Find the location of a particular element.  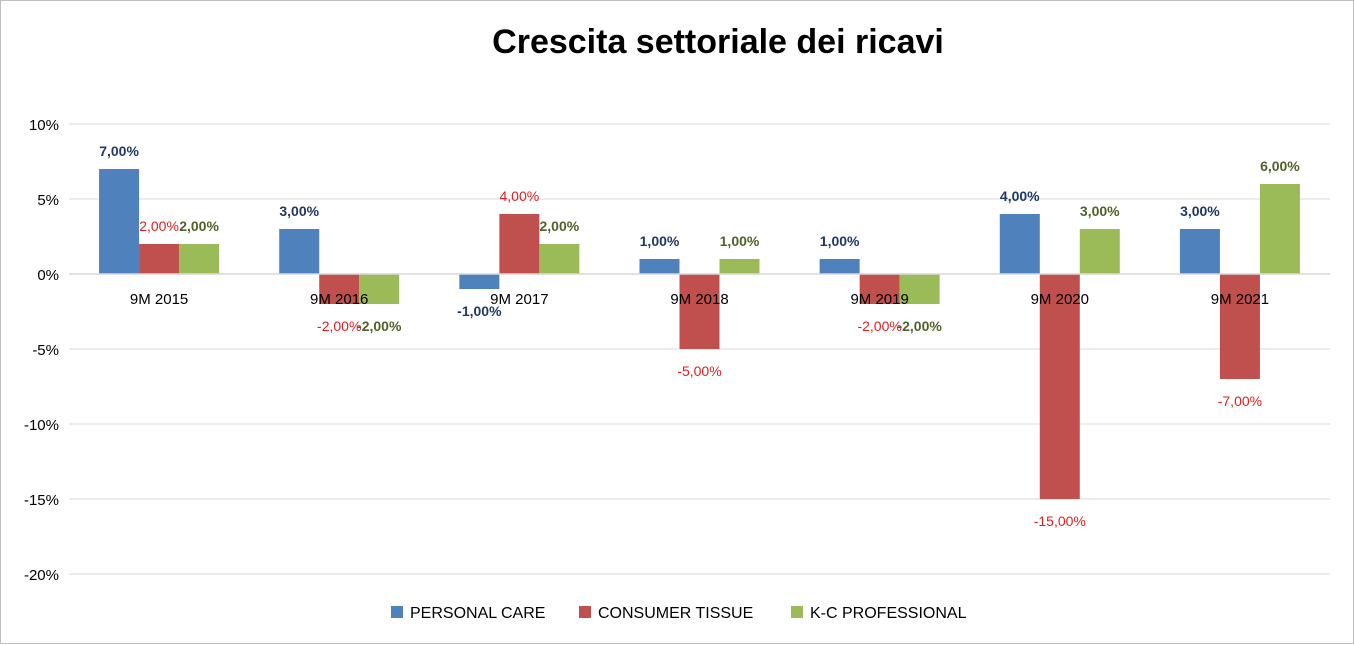

y-tick-label: 5% is located at coordinates (48, 200).